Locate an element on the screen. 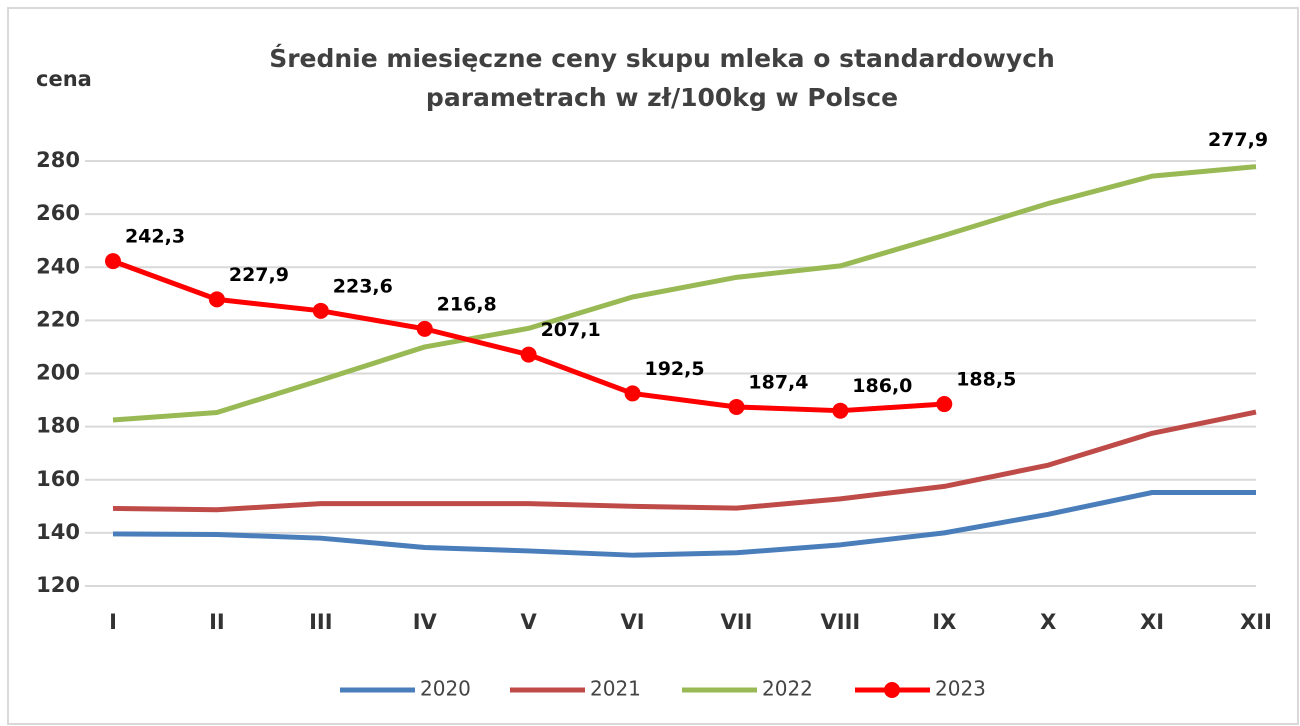 Image resolution: width=1300 pixels, height=726 pixels. y-tick-label: 260 is located at coordinates (58, 213).